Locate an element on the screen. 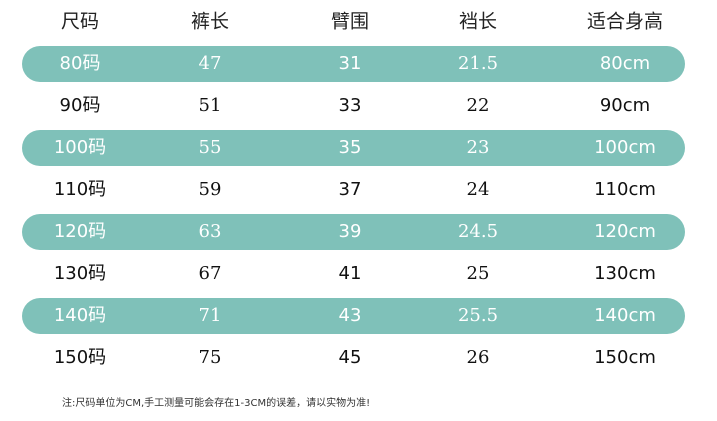  table-cell: 39 is located at coordinates (350, 231).